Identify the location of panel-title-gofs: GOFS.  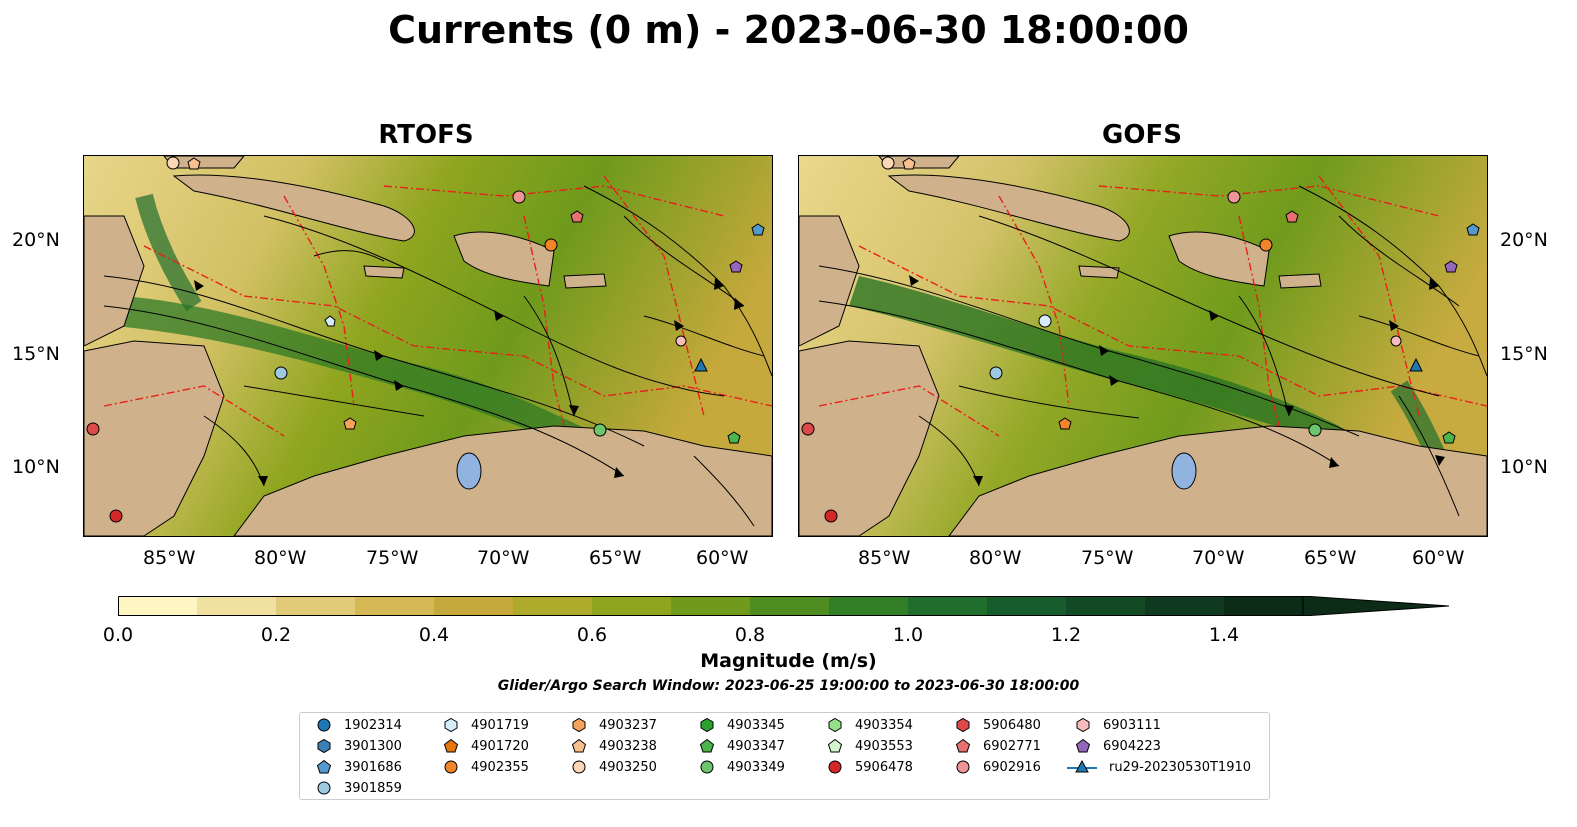
(1142, 135).